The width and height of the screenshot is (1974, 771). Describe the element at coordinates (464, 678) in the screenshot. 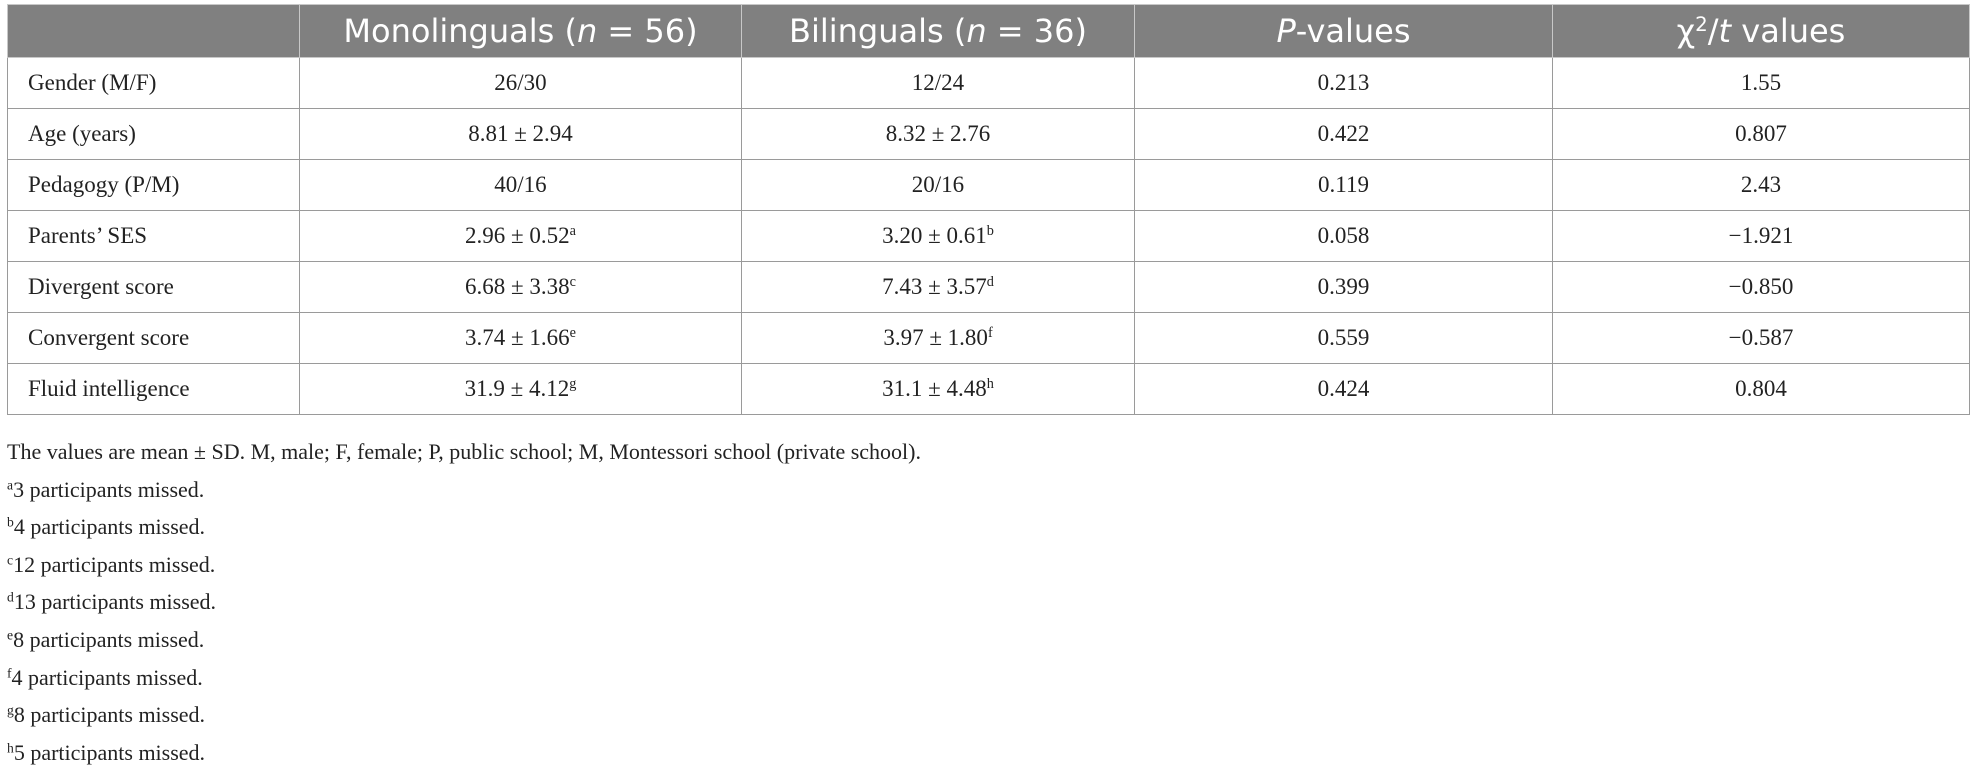

I see `footnote: f4 participants missed.` at that location.